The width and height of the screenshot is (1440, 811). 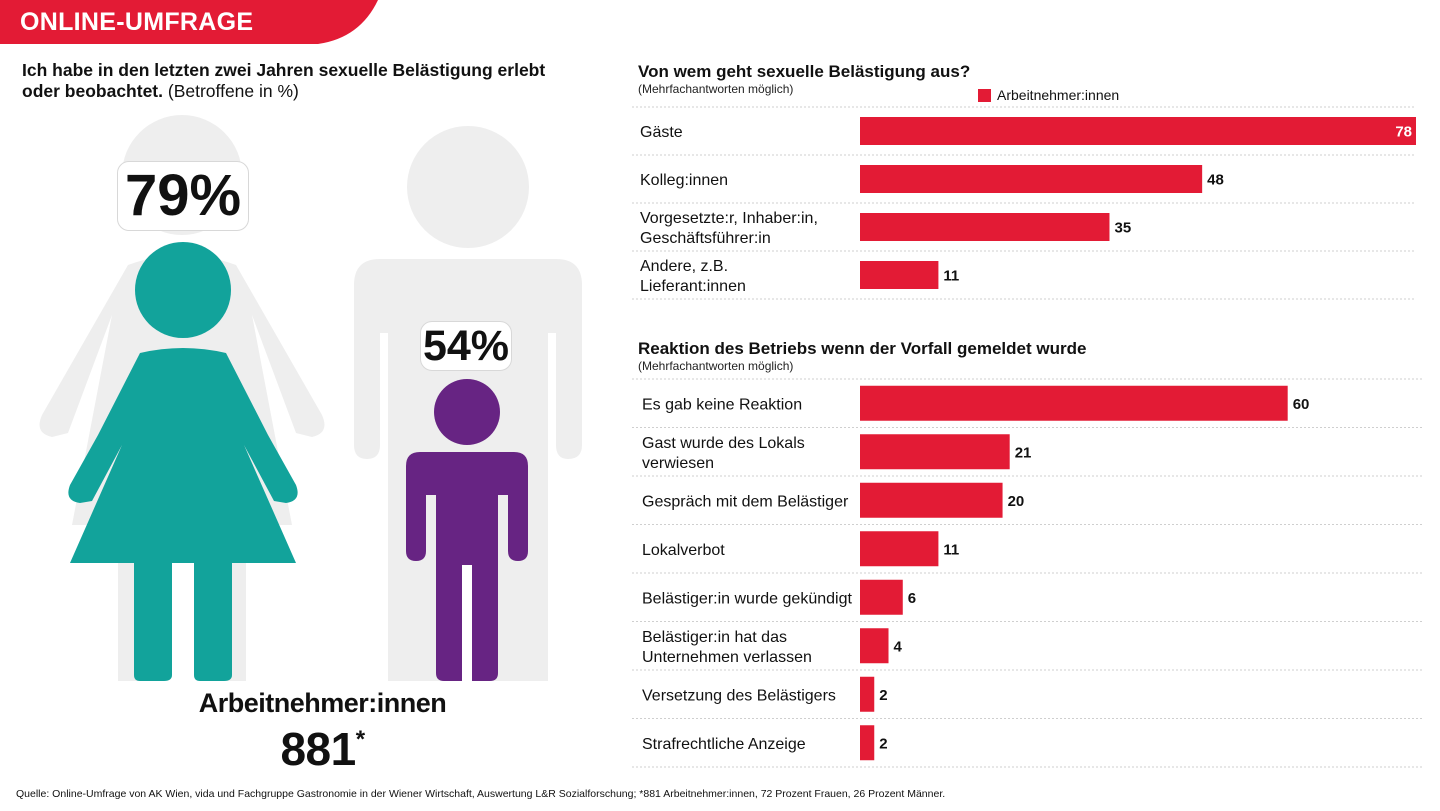 I want to click on women-percentage: 79%, so click(x=183, y=196).